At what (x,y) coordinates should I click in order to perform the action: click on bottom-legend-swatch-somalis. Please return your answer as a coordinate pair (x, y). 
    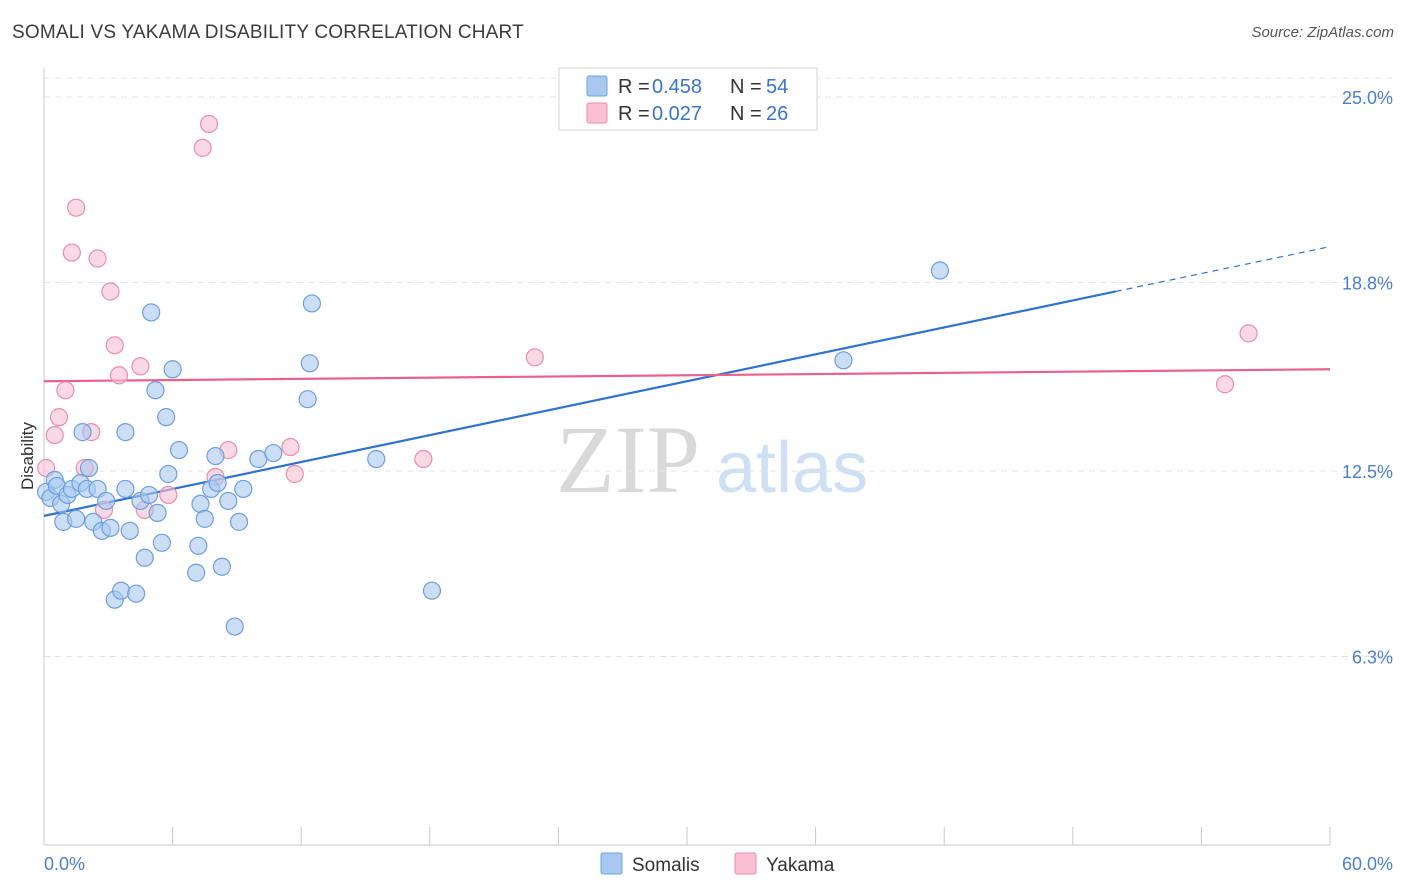
    Looking at the image, I should click on (611, 863).